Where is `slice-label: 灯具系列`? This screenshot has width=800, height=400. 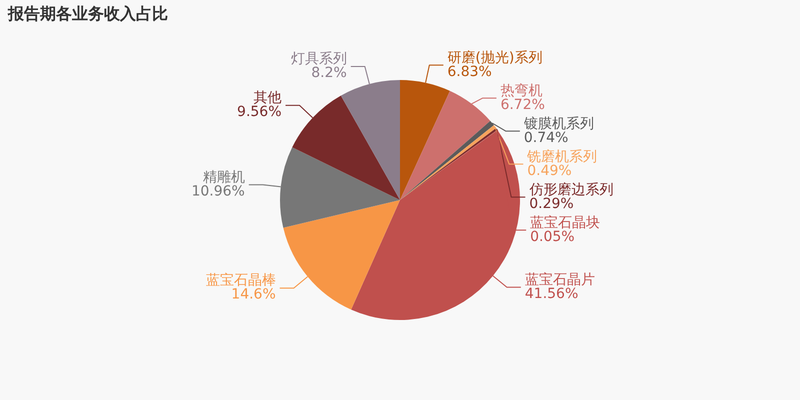
slice-label: 灯具系列 is located at coordinates (318, 59).